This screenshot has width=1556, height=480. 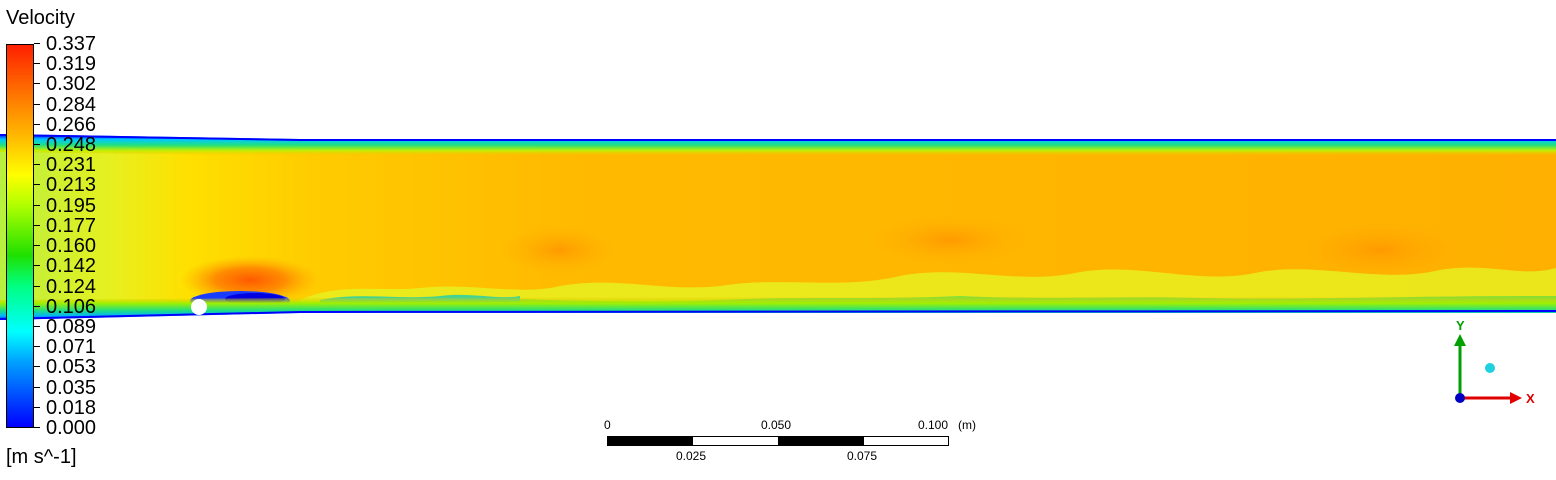 I want to click on colorbar-tick-label: 0.106, so click(x=71, y=306).